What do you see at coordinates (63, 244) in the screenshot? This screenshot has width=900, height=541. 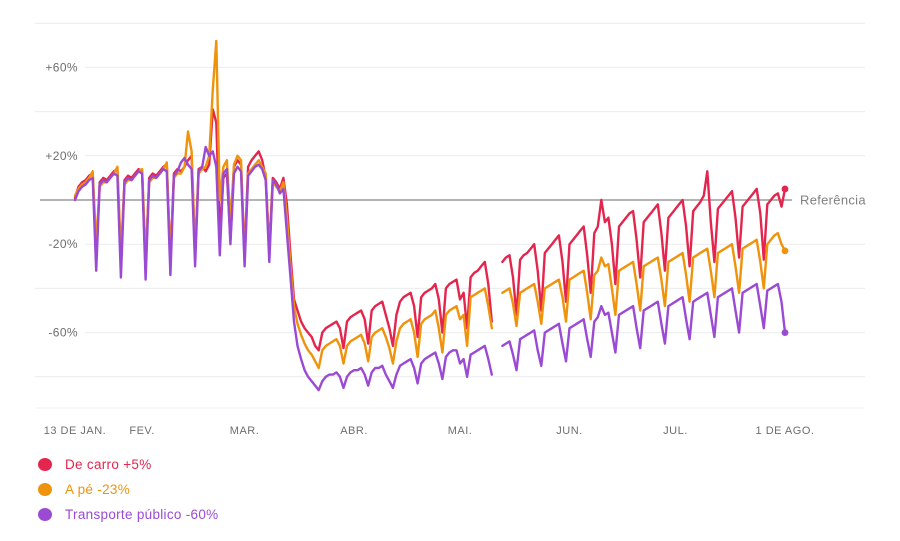 I see `y-axis-label: -20%` at bounding box center [63, 244].